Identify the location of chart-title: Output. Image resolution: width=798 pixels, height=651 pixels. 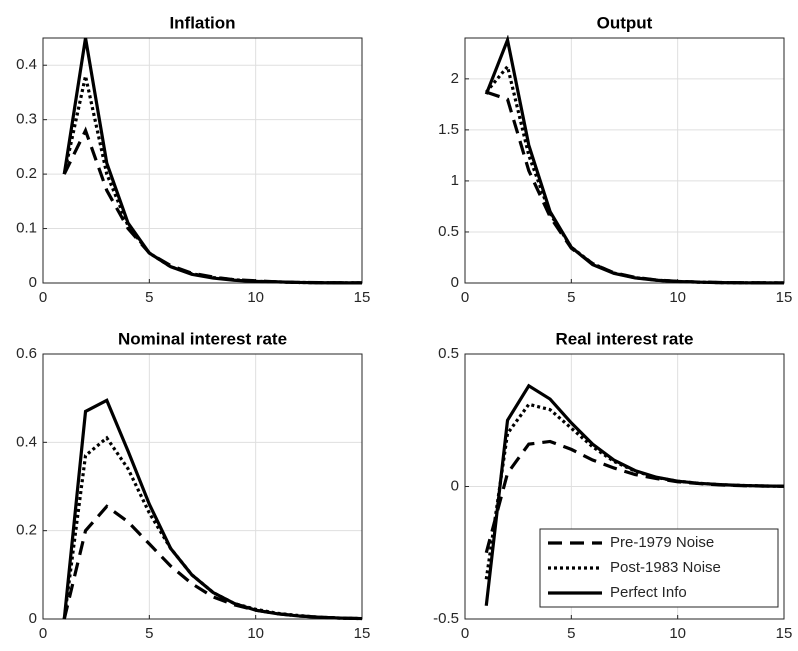
(625, 22).